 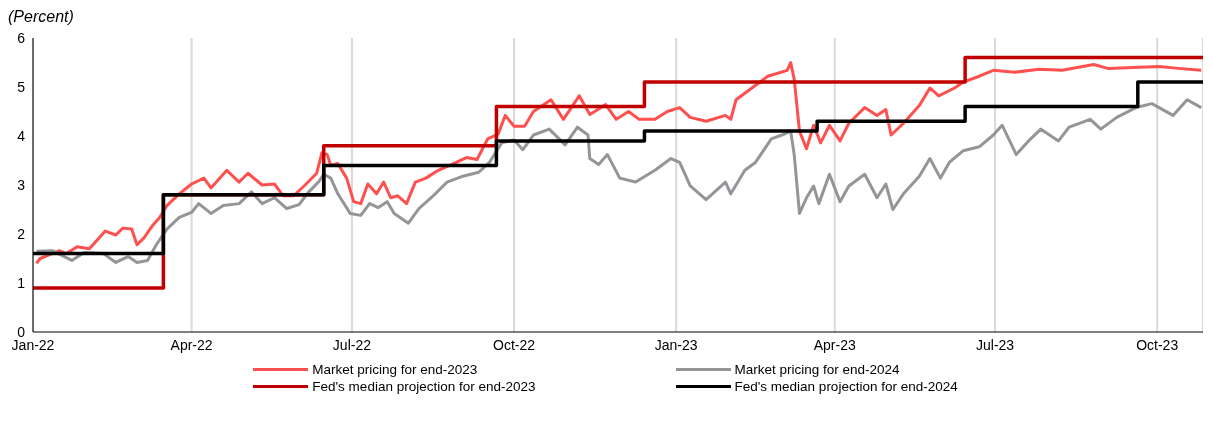 I want to click on legend-label: Market pricing for end-2023, so click(x=395, y=369).